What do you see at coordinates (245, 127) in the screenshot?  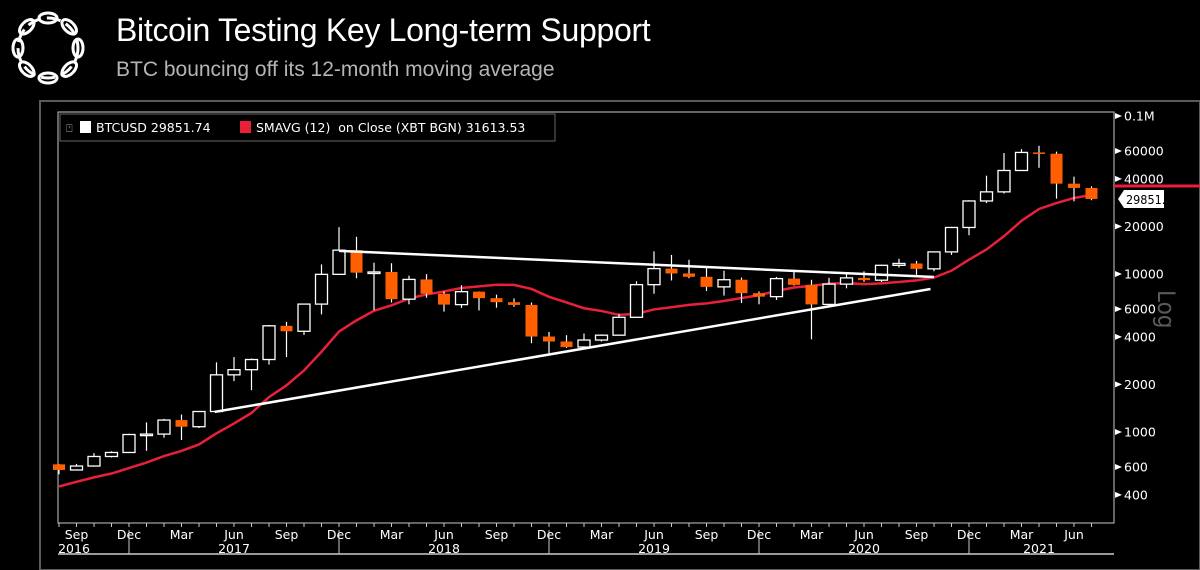 I see `legend-swatch-sma` at bounding box center [245, 127].